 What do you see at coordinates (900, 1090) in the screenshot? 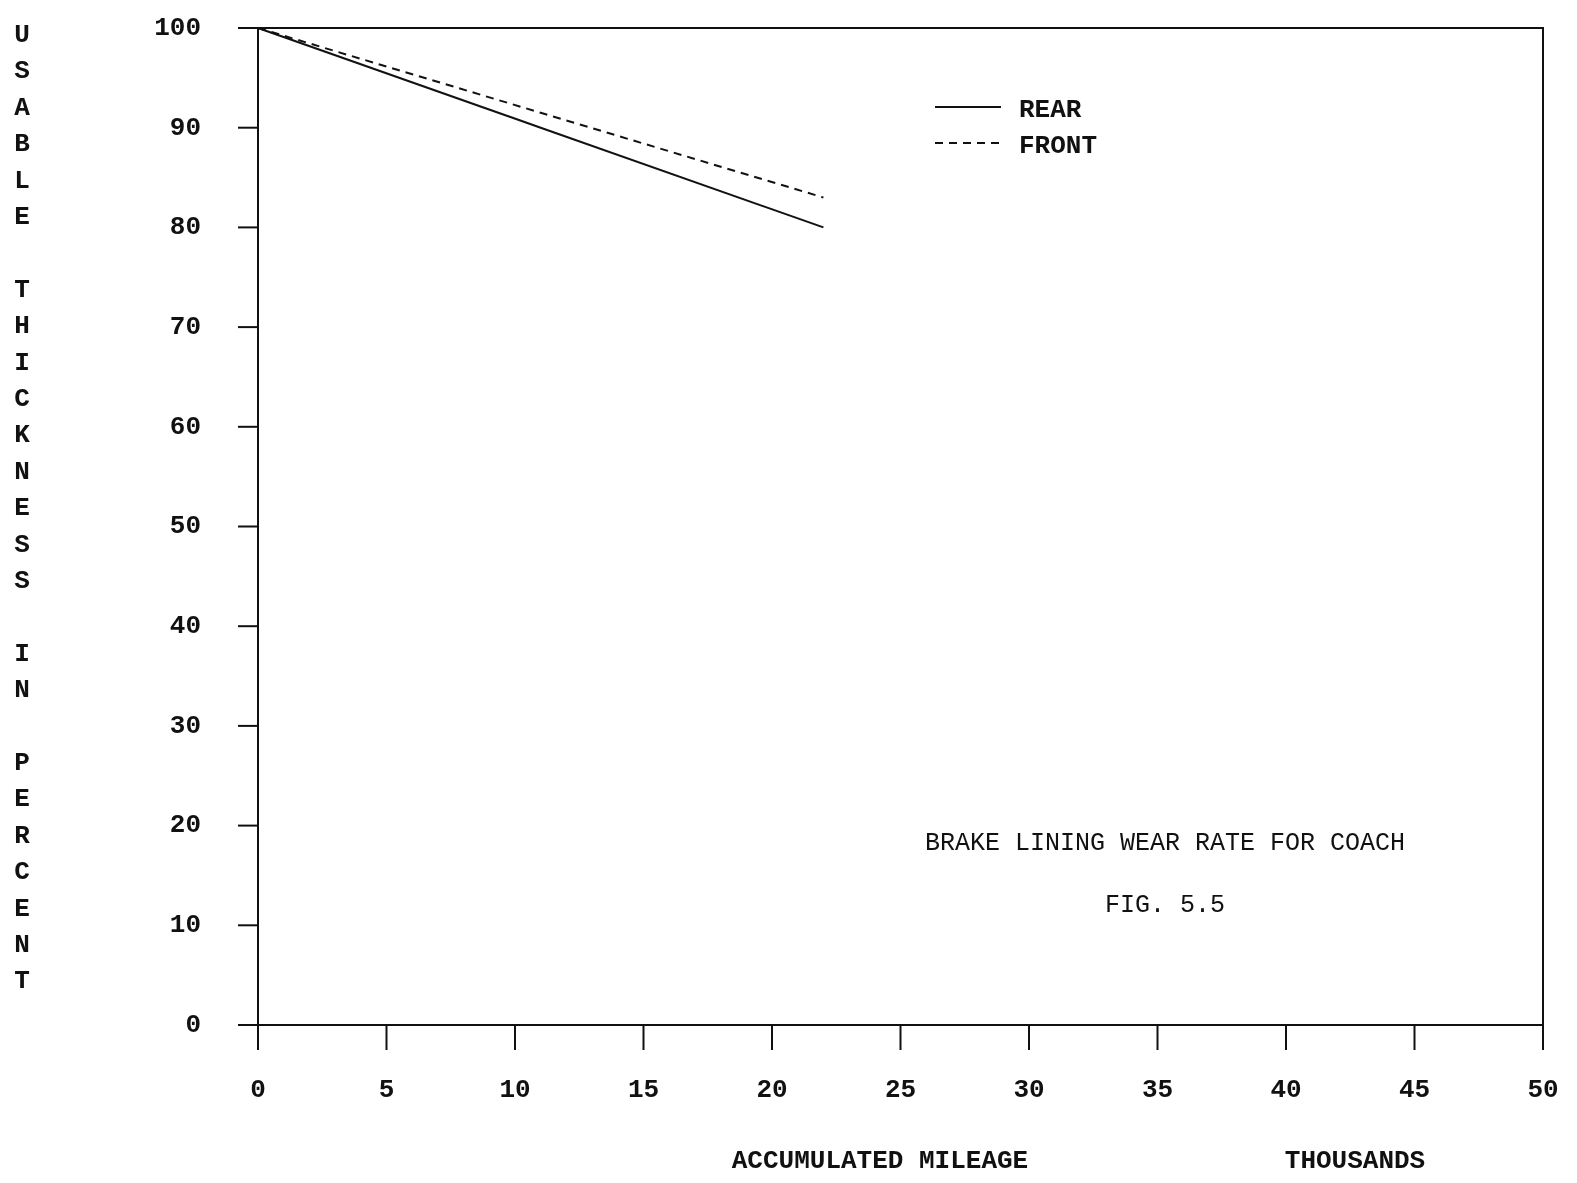
I see `x-tick-label: 25` at bounding box center [900, 1090].